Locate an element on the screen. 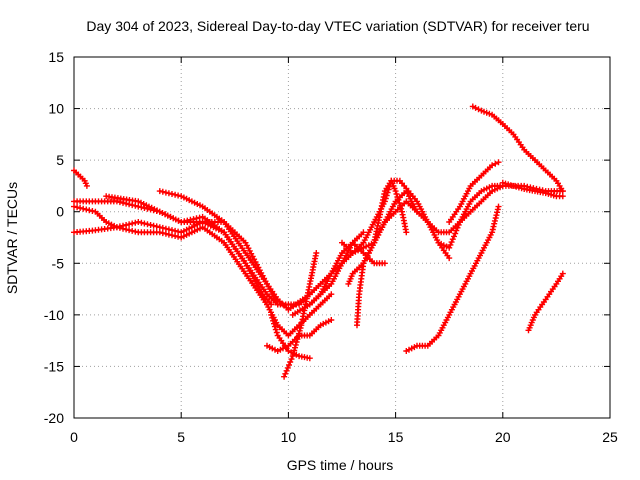  x-tick-label: 25 is located at coordinates (610, 437).